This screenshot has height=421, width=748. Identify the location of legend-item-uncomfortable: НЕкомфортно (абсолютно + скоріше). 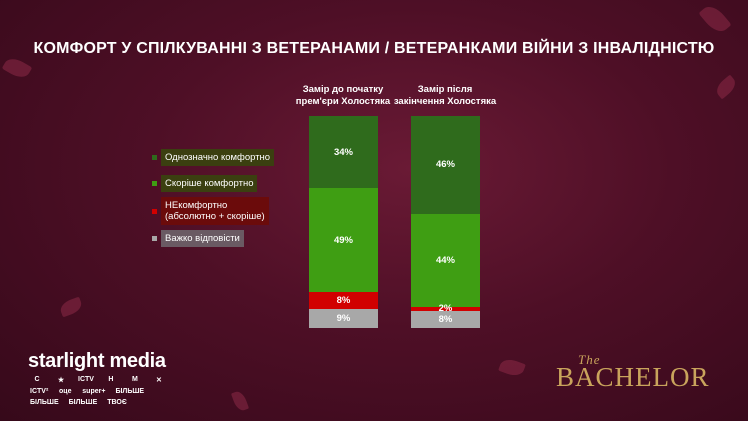
(210, 211).